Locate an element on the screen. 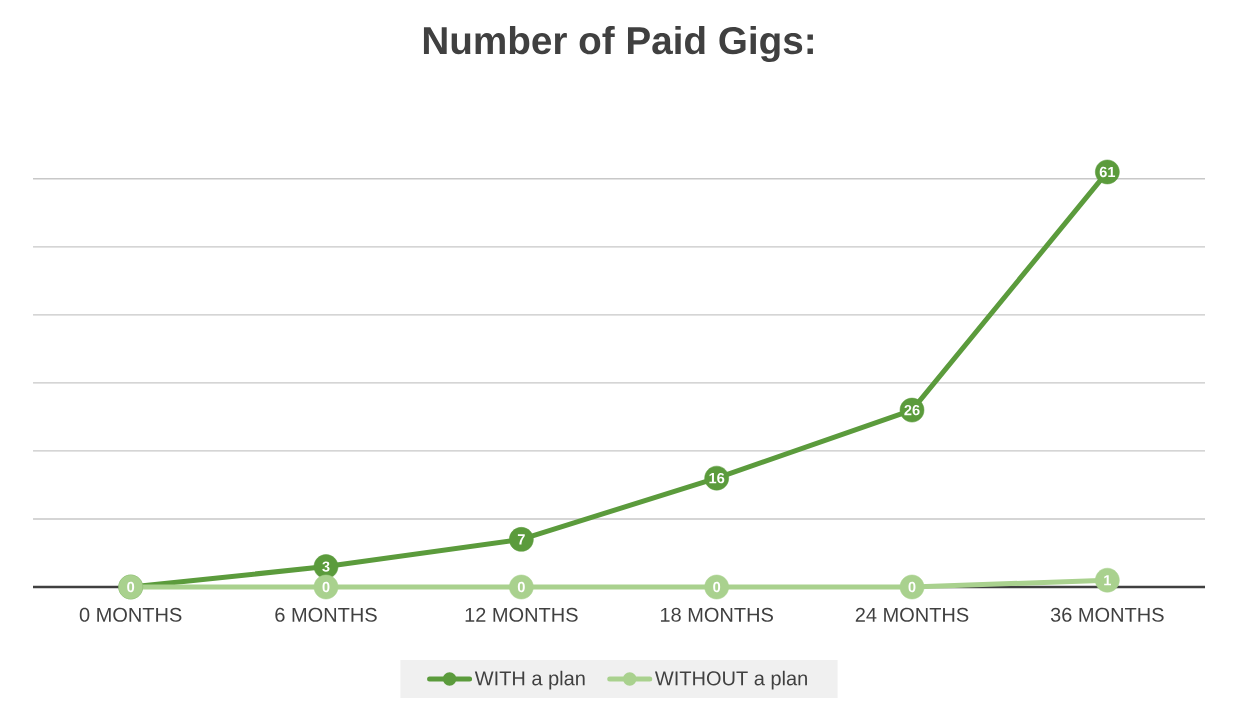  x-tick-label: 18 MONTHS is located at coordinates (716, 614).